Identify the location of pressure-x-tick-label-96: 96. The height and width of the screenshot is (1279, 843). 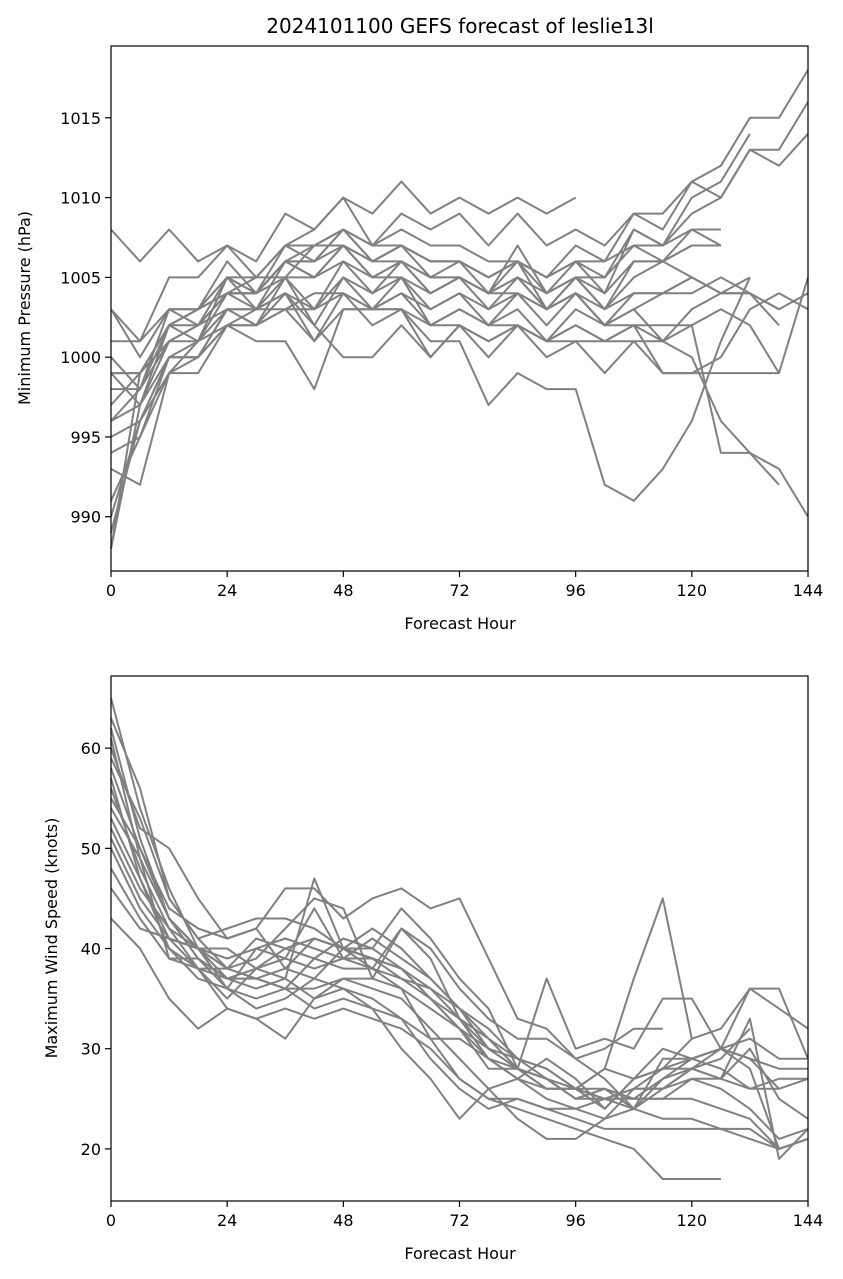
(575, 590).